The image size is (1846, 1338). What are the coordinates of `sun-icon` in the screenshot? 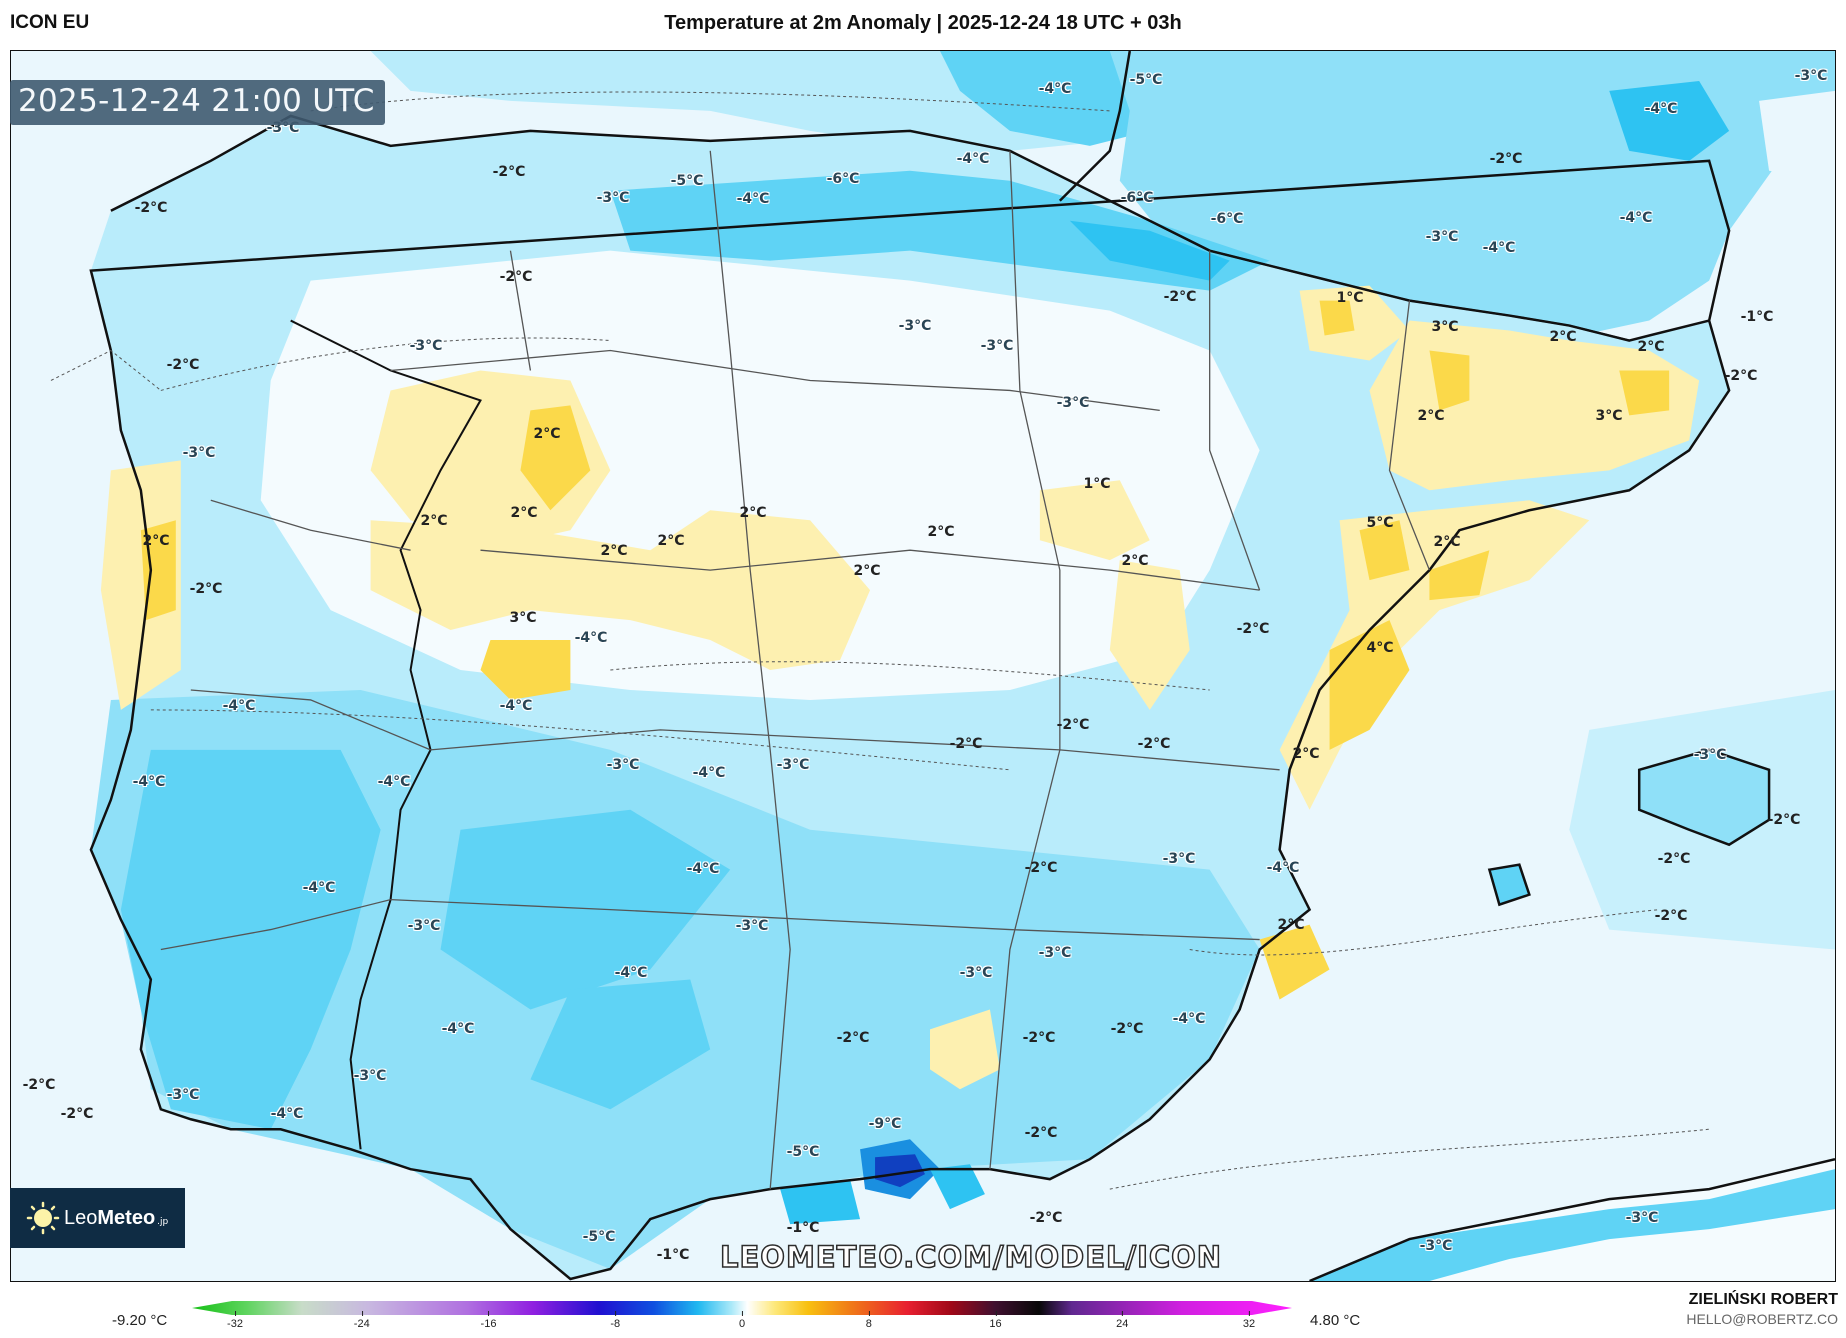 It's located at (43, 1218).